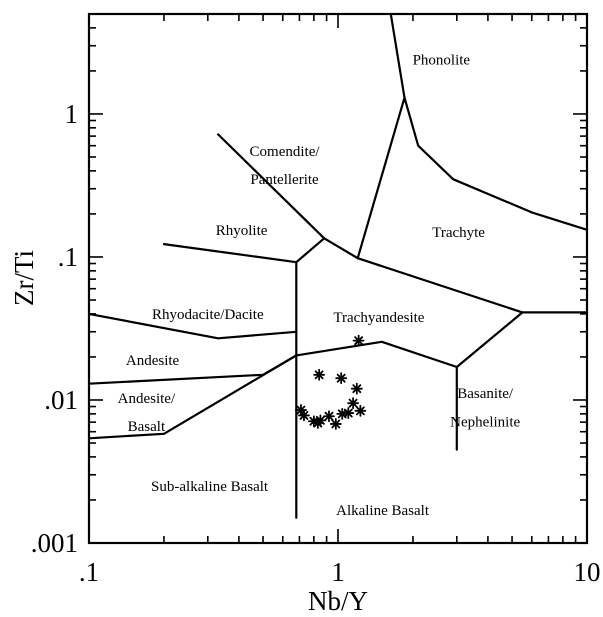 Image resolution: width=603 pixels, height=617 pixels. Describe the element at coordinates (458, 233) in the screenshot. I see `field-label: Trachyte` at that location.